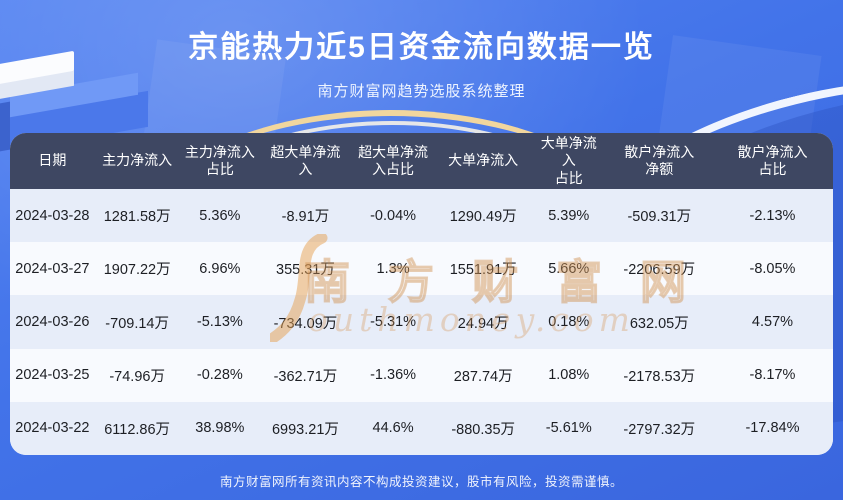 The width and height of the screenshot is (843, 500). Describe the element at coordinates (393, 268) in the screenshot. I see `table-cell: 1.3%` at that location.